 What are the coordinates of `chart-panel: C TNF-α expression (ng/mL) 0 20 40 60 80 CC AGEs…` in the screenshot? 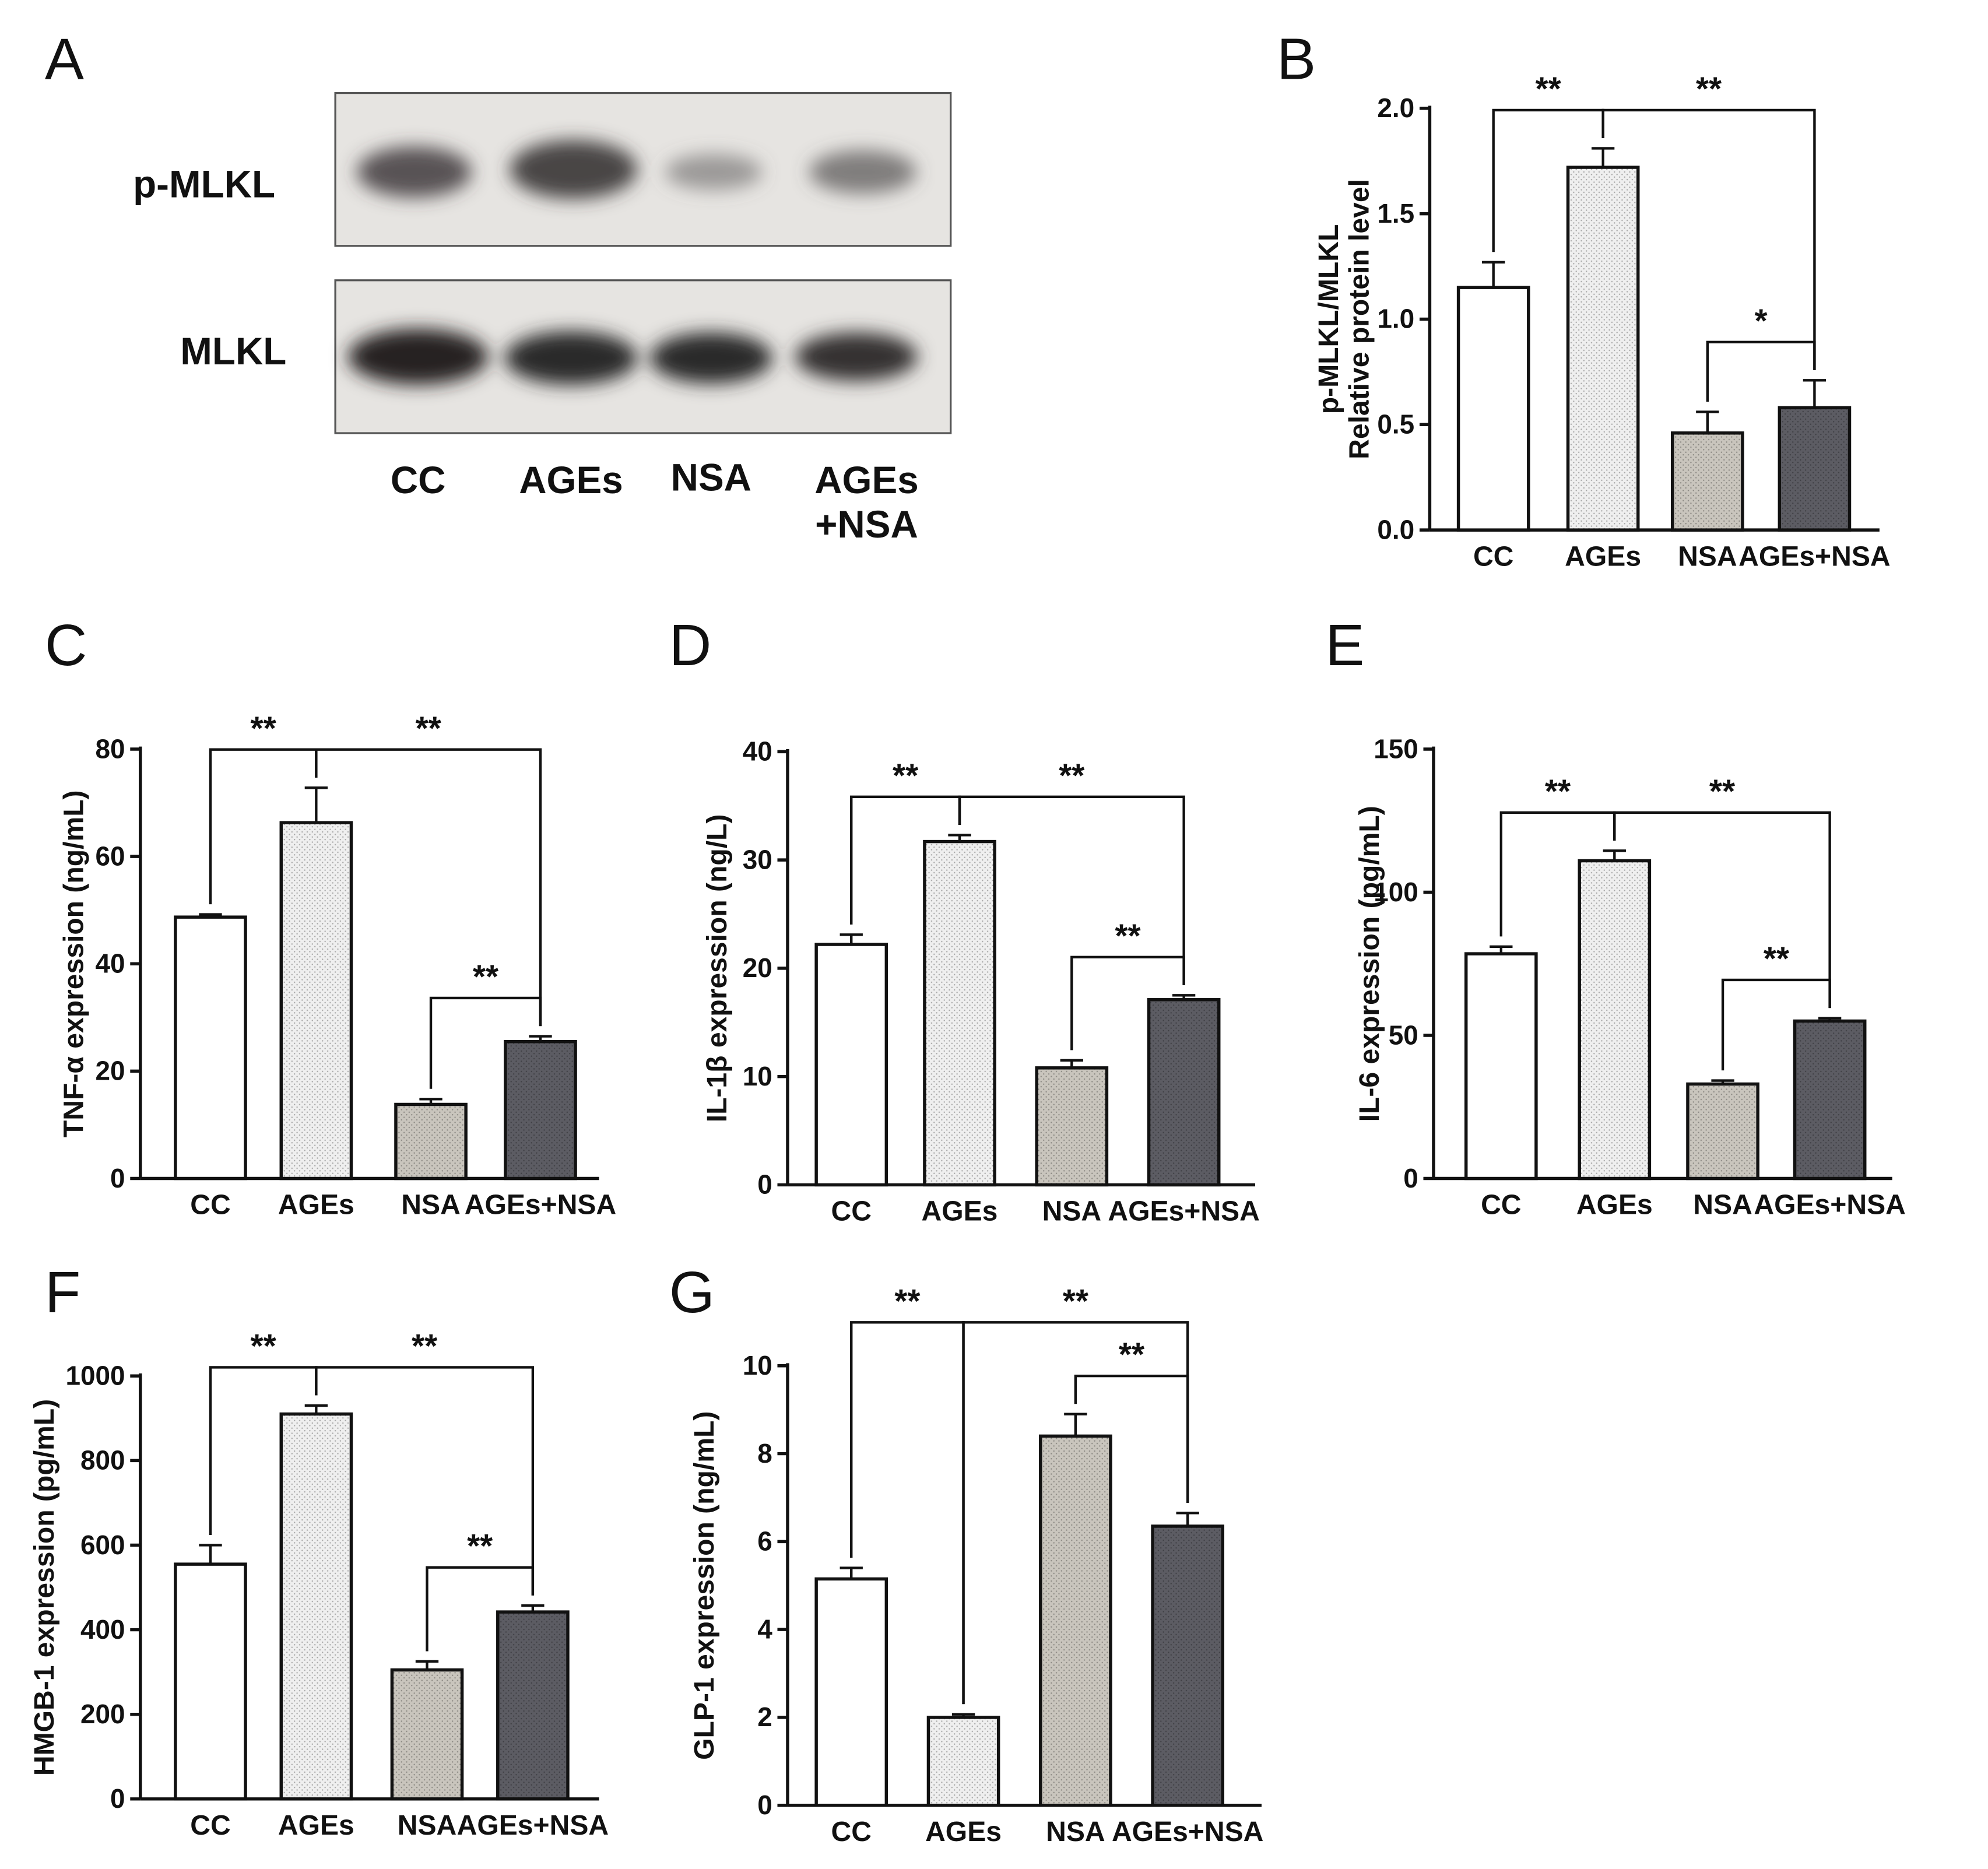 It's located at (330, 917).